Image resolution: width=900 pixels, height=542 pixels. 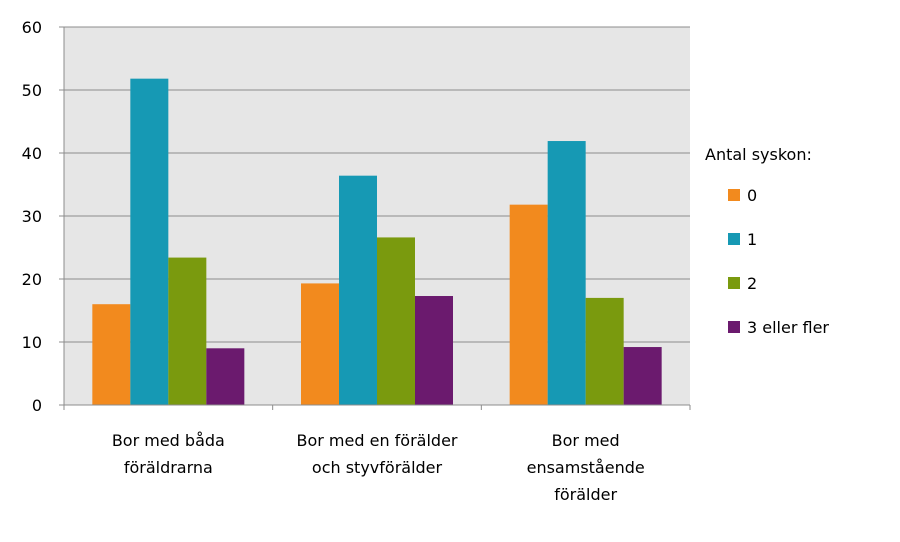 I want to click on y-axis-ticks: 0 10 20 30 40 50 60, so click(x=43, y=216).